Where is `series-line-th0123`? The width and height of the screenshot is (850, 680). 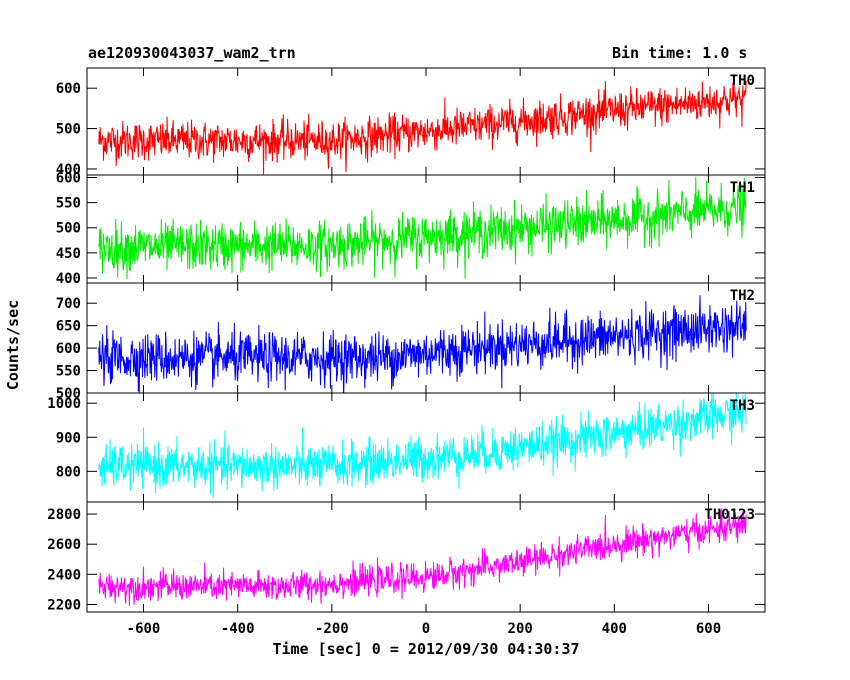
series-line-th0123 is located at coordinates (422, 557).